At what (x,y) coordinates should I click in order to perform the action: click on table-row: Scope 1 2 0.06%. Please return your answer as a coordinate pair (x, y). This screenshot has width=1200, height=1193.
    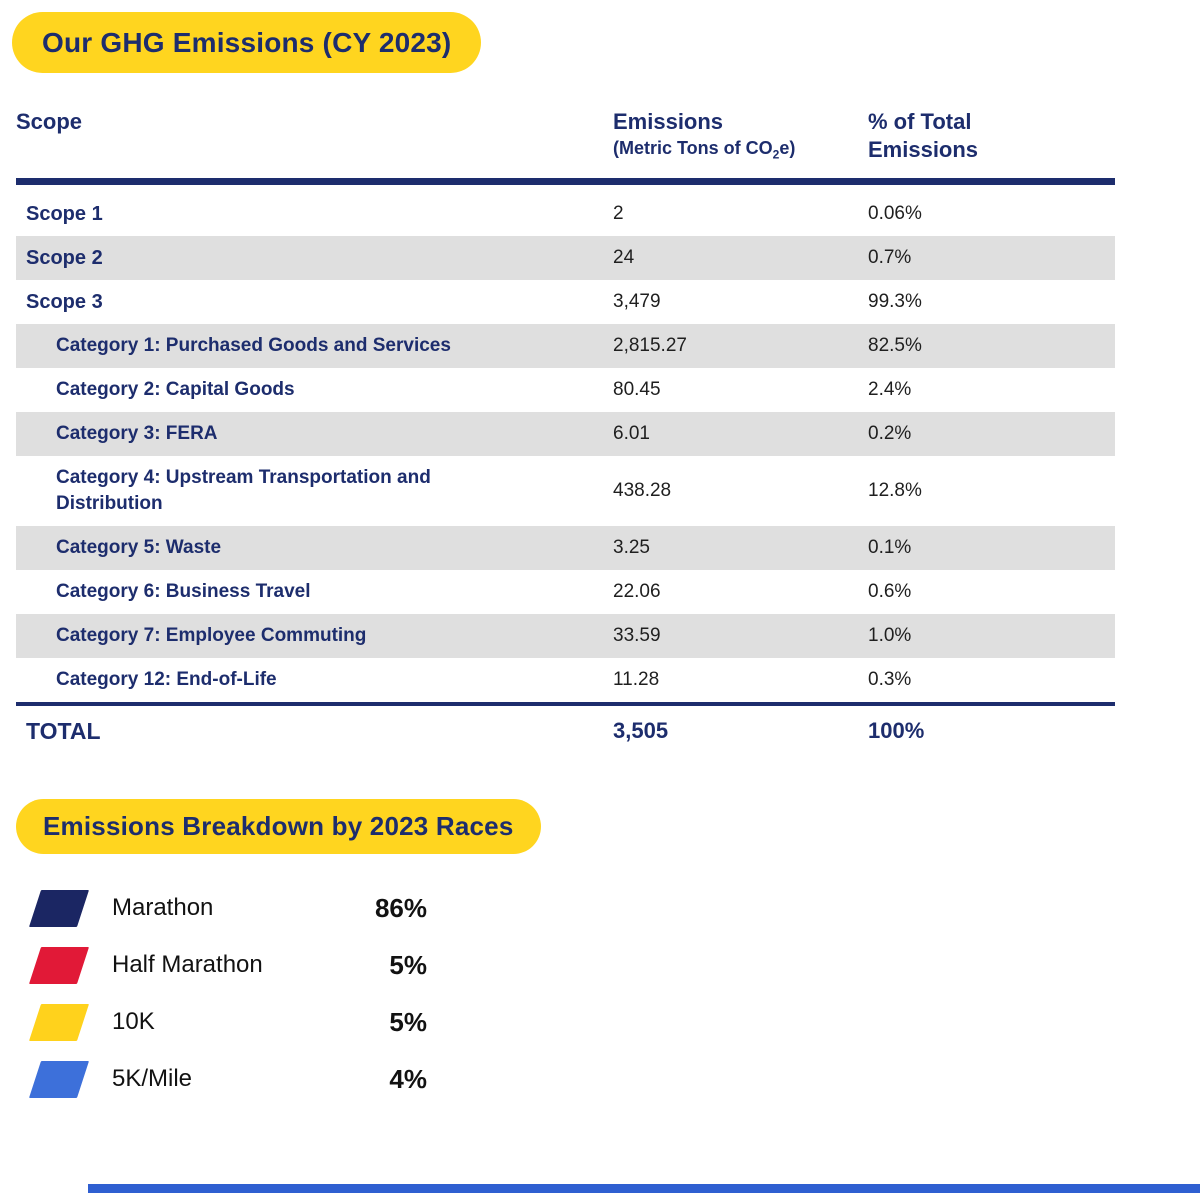
    Looking at the image, I should click on (565, 214).